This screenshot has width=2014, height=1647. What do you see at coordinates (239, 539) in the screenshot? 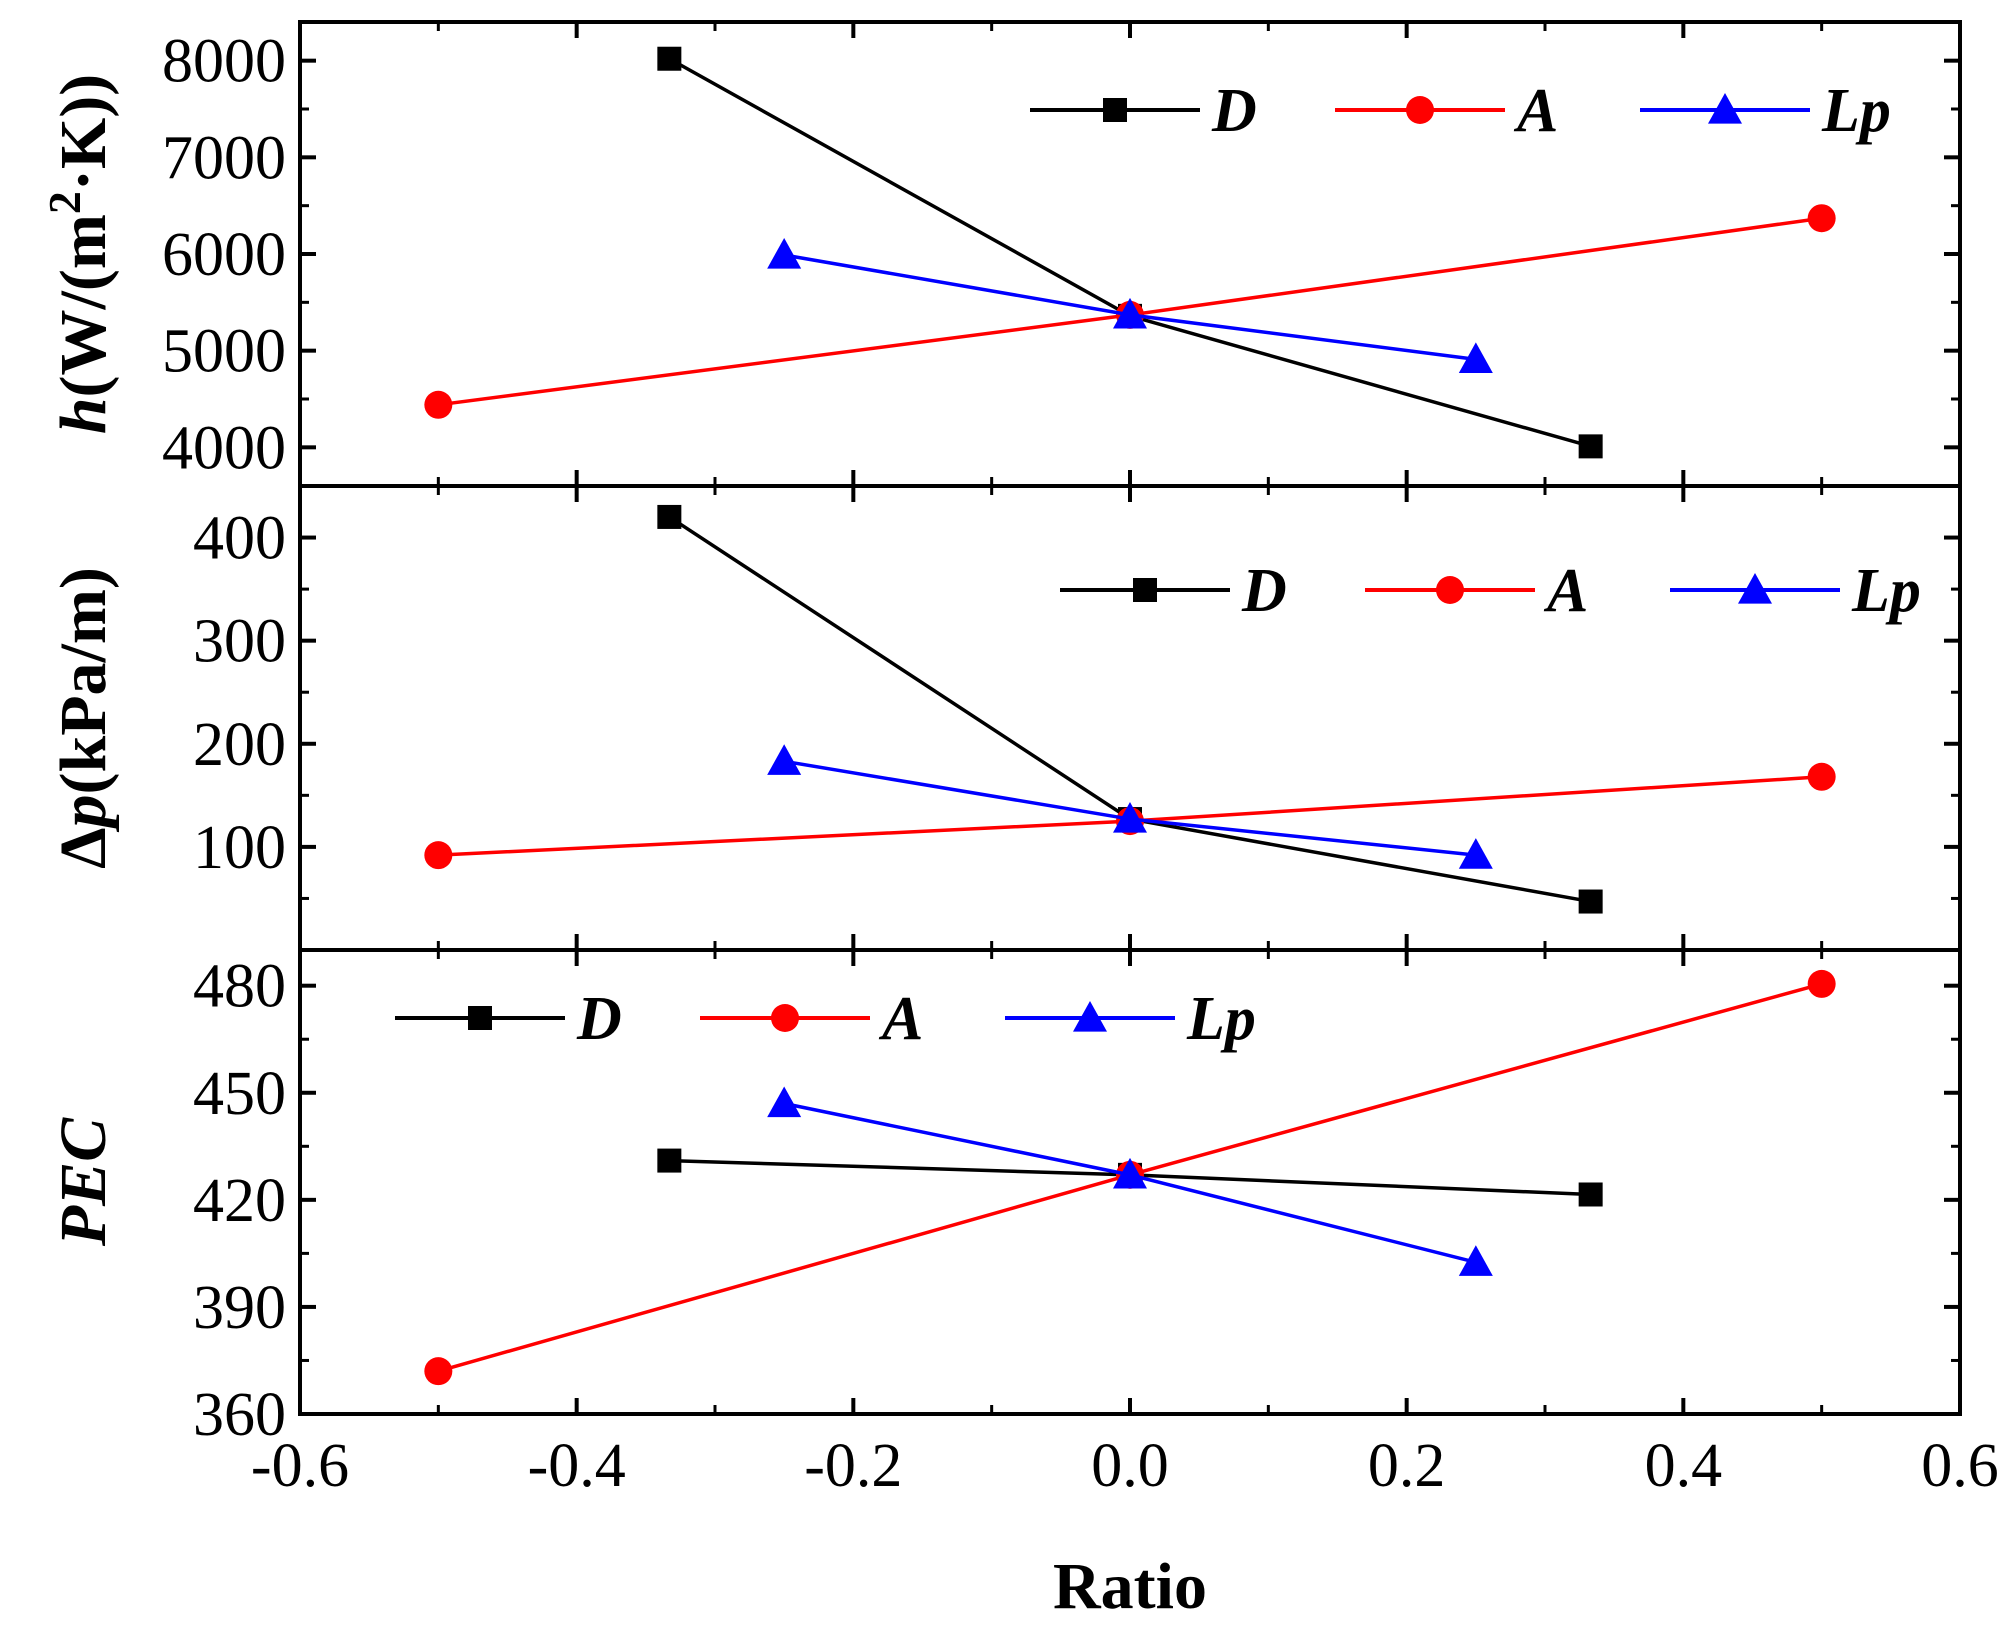
I see `y-tick-label: 400` at bounding box center [239, 539].